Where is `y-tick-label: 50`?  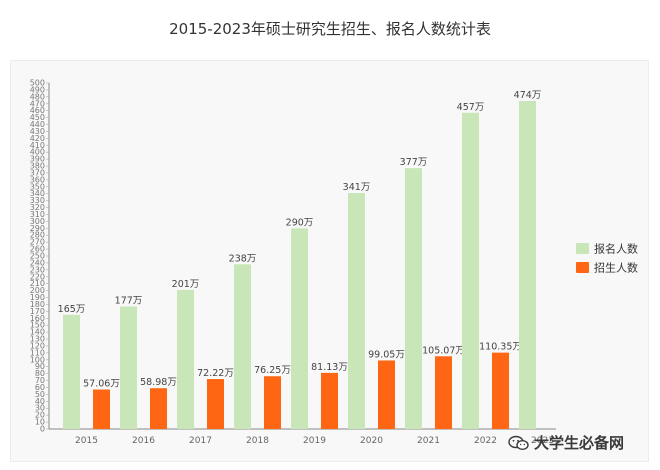 y-tick-label: 50 is located at coordinates (40, 394).